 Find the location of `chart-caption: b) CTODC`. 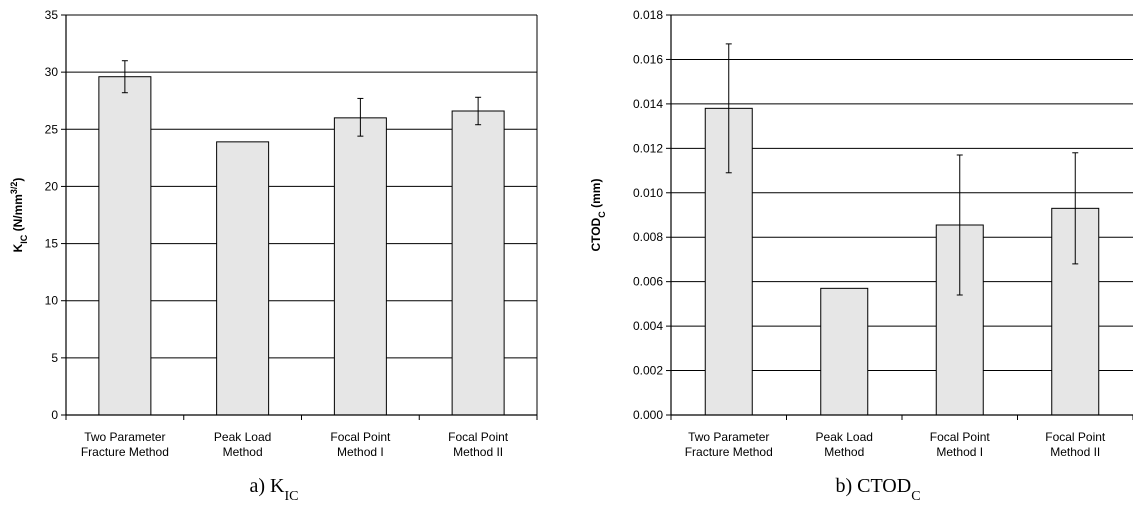

chart-caption: b) CTODC is located at coordinates (877, 489).